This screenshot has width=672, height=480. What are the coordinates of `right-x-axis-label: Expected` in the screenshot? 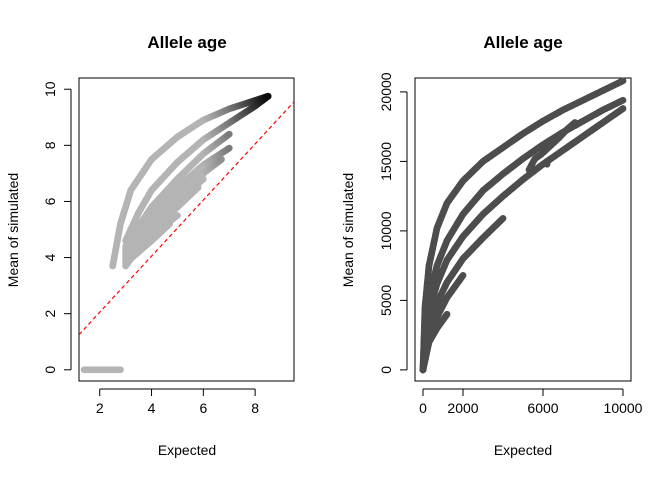 It's located at (523, 450).